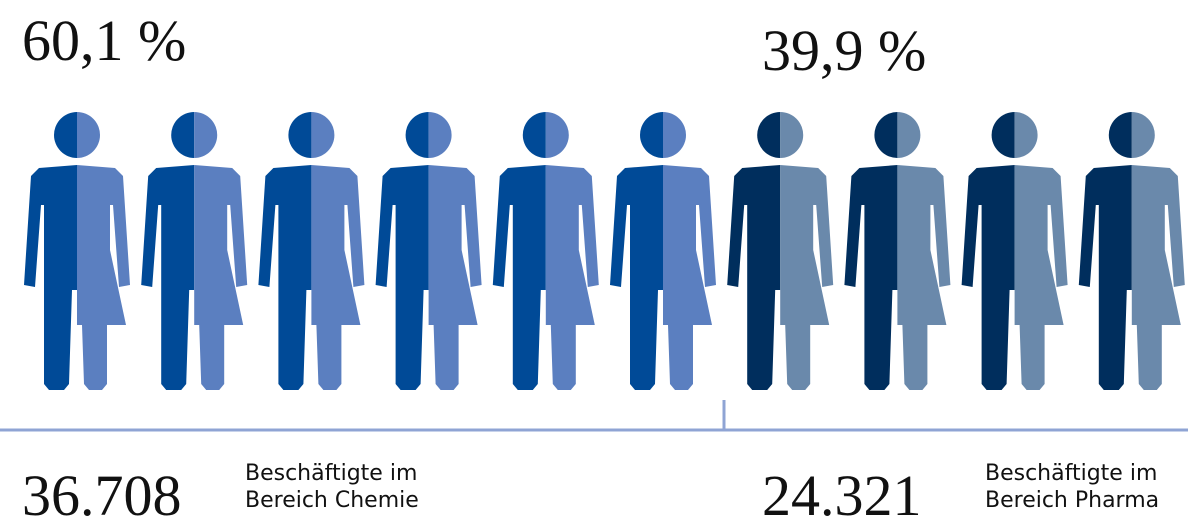 This screenshot has width=1198, height=526. What do you see at coordinates (842, 494) in the screenshot?
I see `right-count: 24.321` at bounding box center [842, 494].